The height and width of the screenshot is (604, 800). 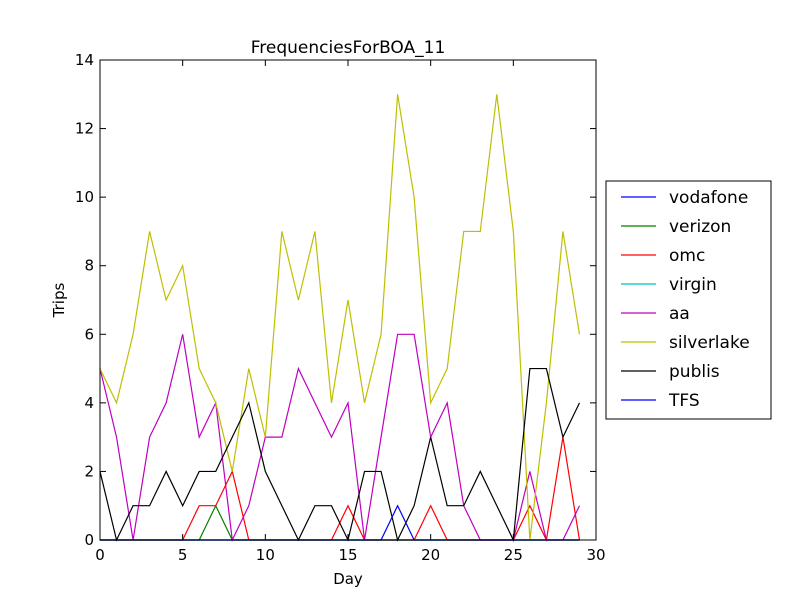 I want to click on x-tick-label: 30, so click(x=595, y=555).